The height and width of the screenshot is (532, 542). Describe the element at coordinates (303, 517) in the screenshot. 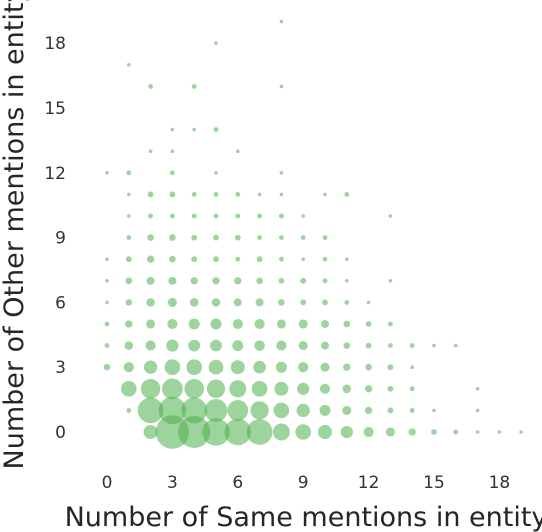

I see `x-axis-label: Number of Same mentions in entity` at that location.